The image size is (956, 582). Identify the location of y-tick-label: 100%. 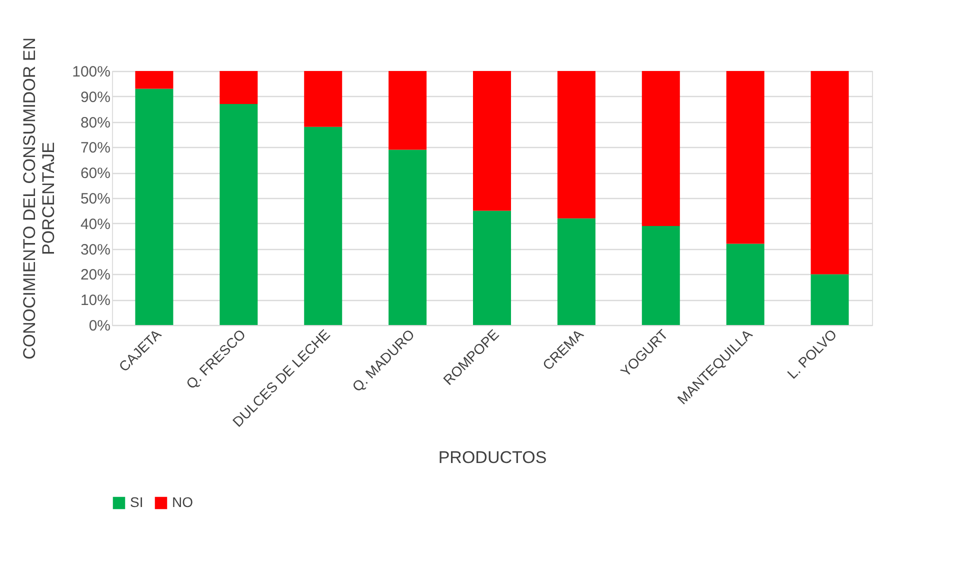
(91, 72).